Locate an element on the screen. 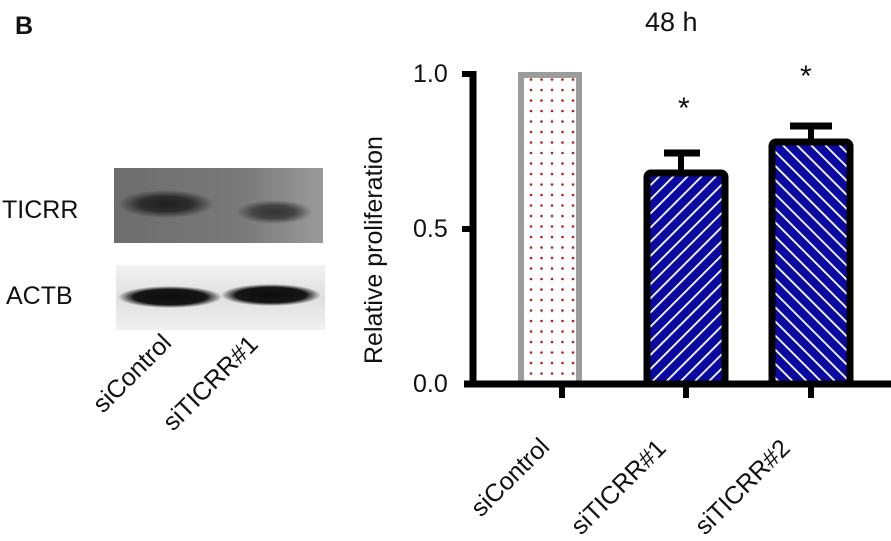  blot-image-ticrr is located at coordinates (218, 205).